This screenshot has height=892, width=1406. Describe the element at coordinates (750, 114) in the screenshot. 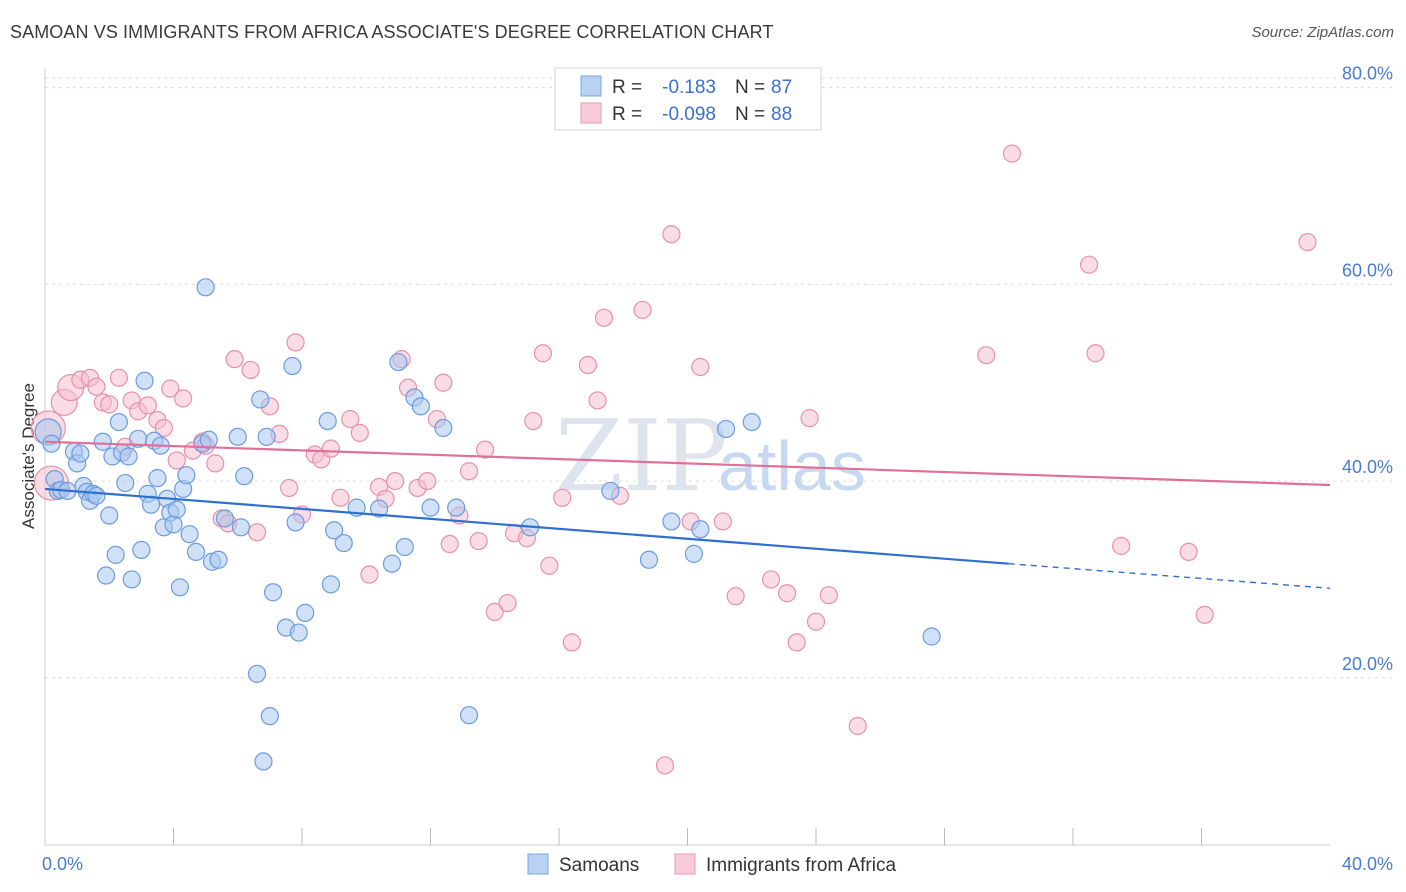

I see `legend-n-label-2: N =` at that location.